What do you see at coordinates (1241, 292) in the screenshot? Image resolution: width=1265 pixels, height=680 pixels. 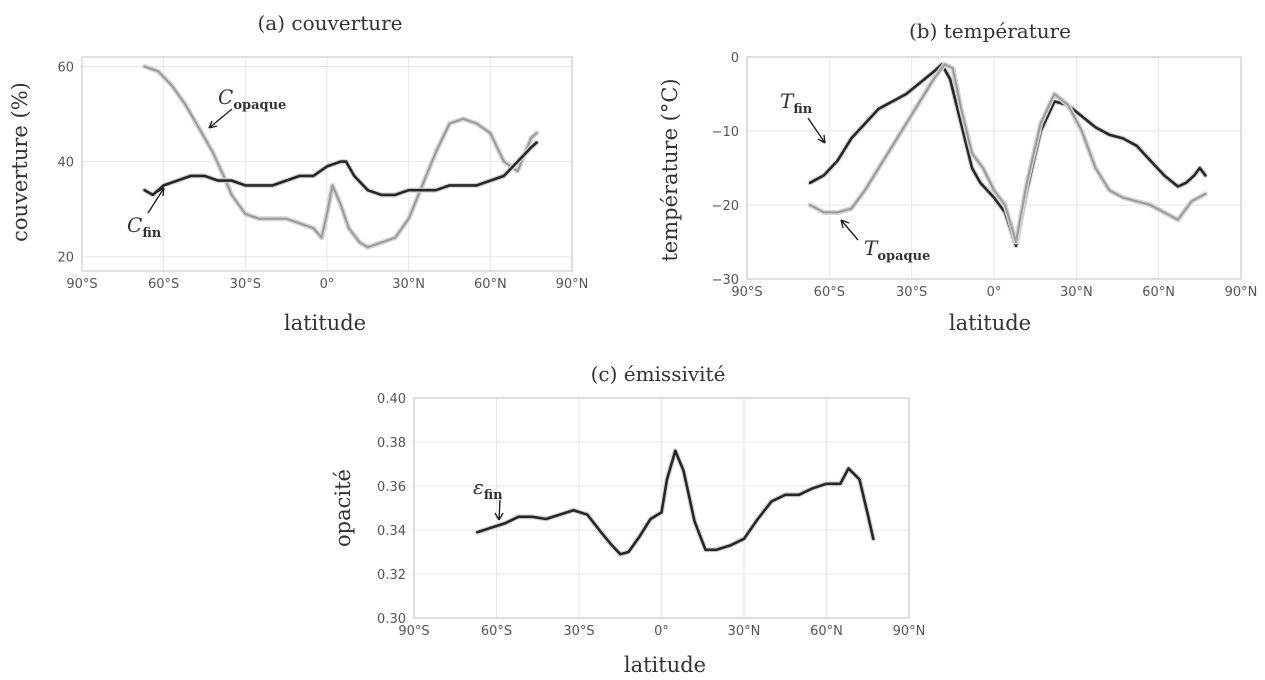 I see `chart-b-xtick-label: 90°N` at bounding box center [1241, 292].